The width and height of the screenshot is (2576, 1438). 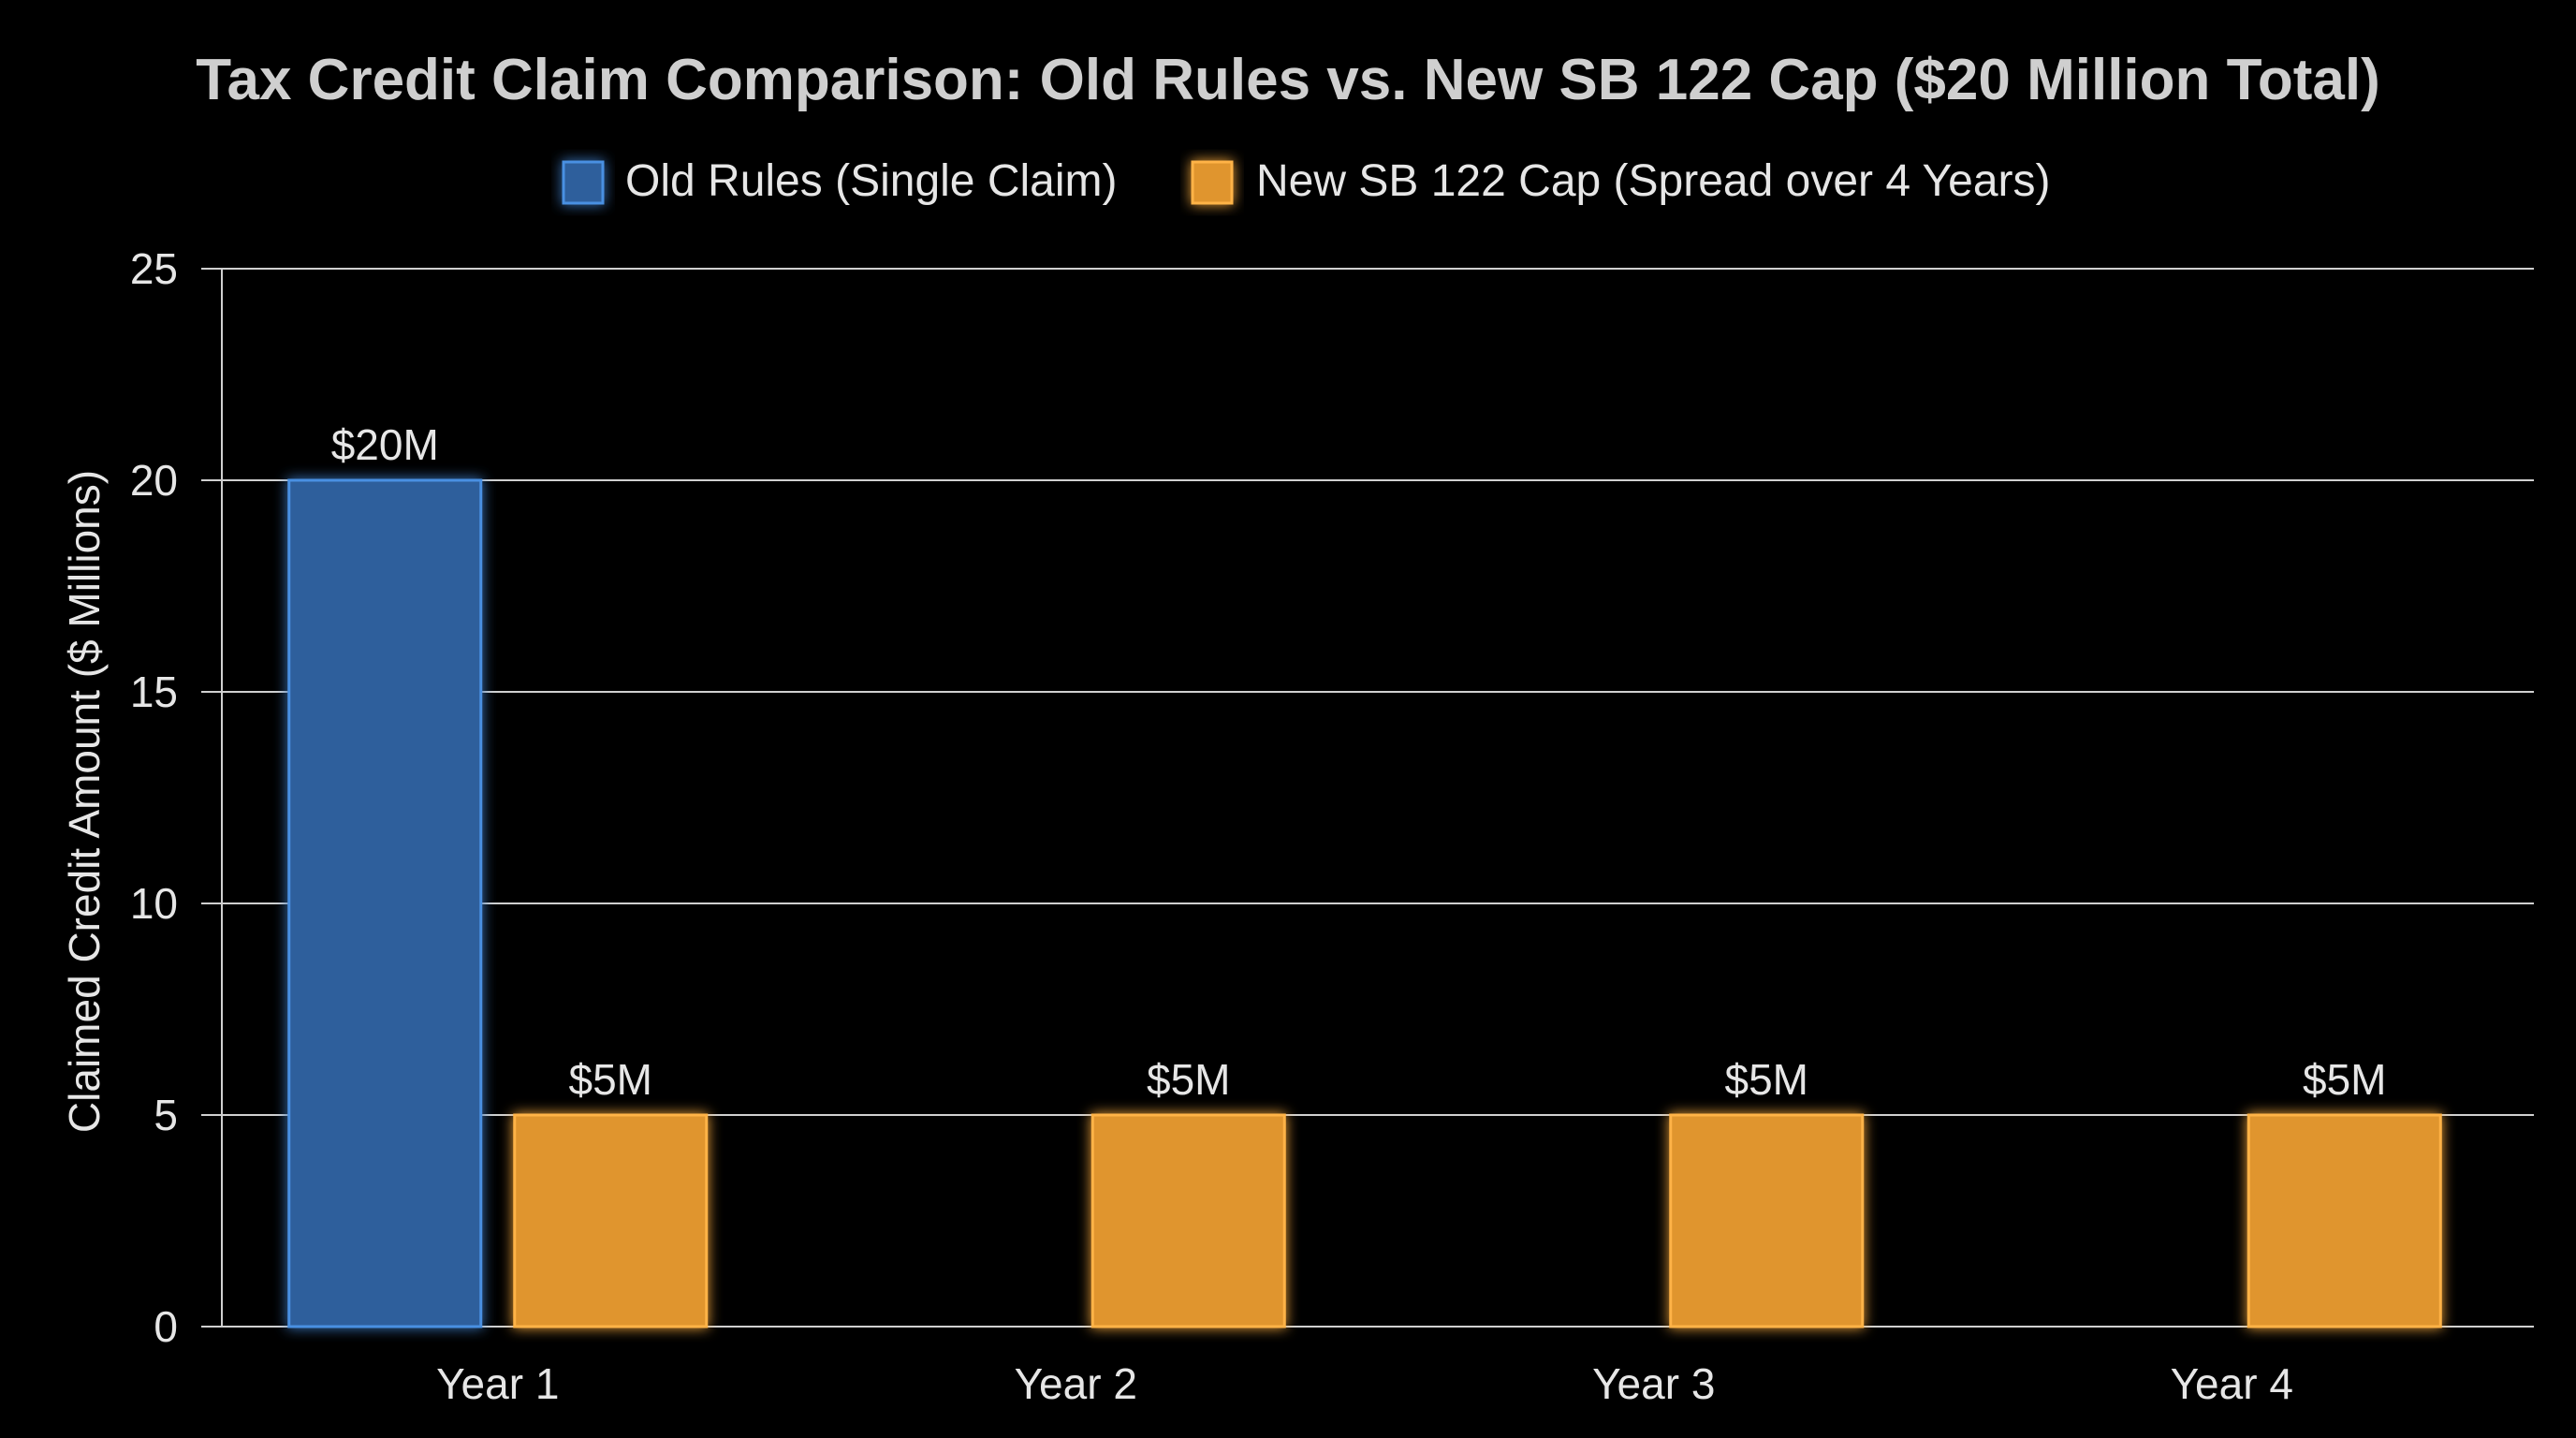 I want to click on legend-item-new-cap: New SB 122 Cap (Spread over 4 Years), so click(x=1620, y=181).